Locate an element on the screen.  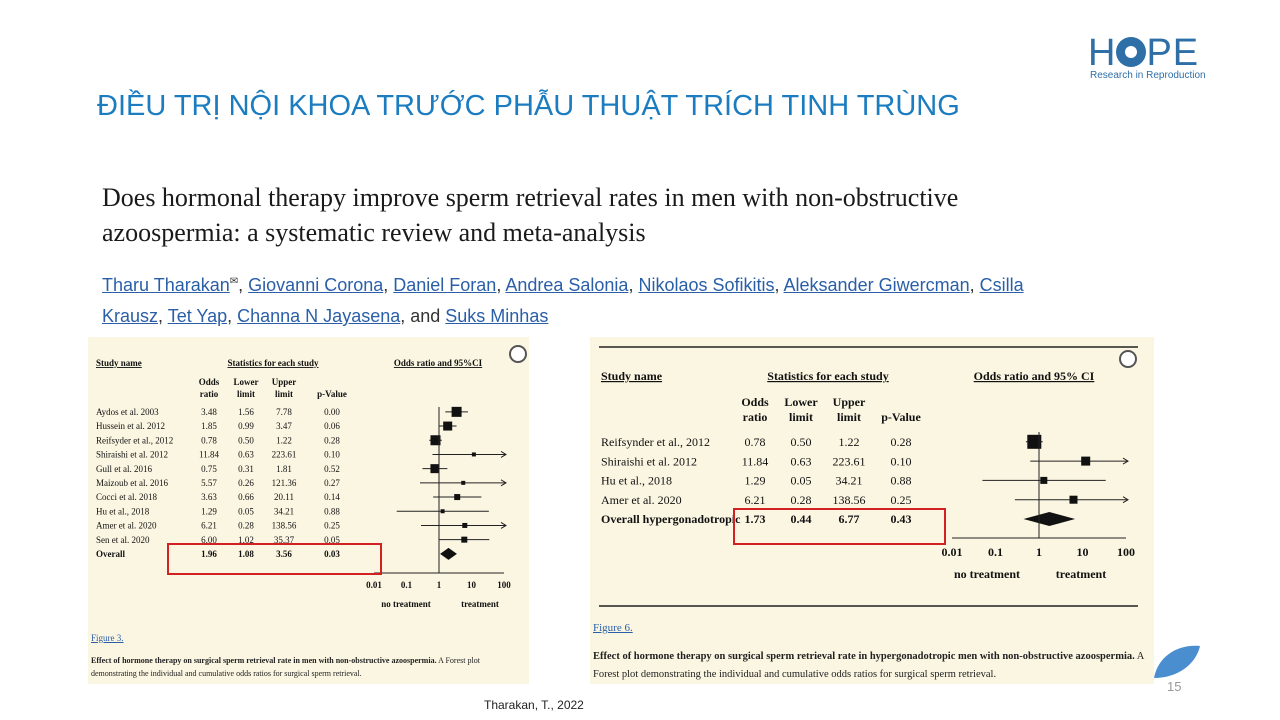
stat-value: 11.84 is located at coordinates (209, 455).